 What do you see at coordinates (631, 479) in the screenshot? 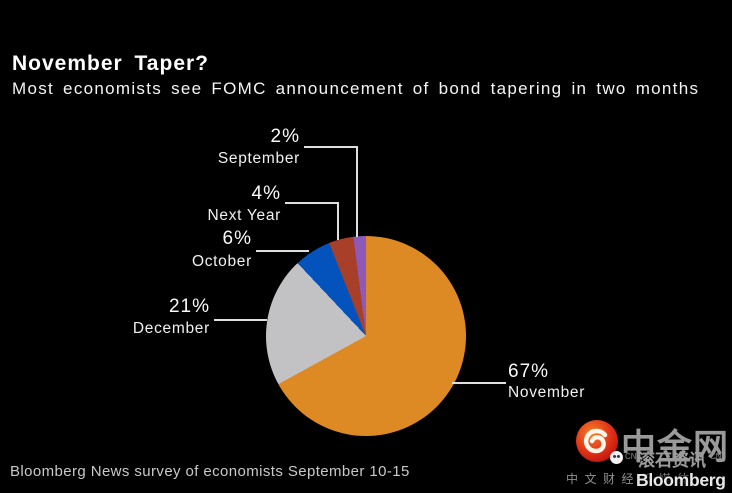
I see `cngold-tagline: 中文财经新媒体` at bounding box center [631, 479].